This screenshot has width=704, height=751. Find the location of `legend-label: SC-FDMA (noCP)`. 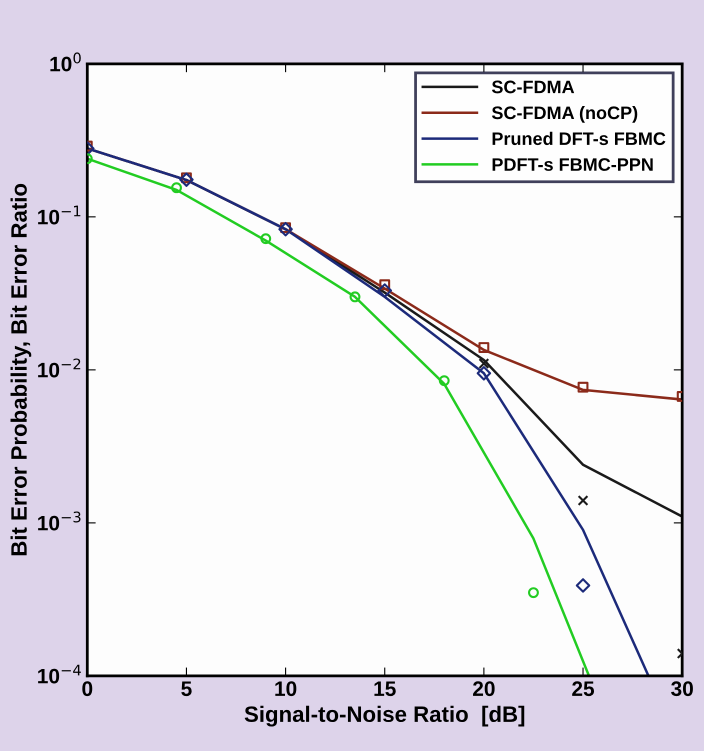

legend-label: SC-FDMA (noCP) is located at coordinates (565, 114).